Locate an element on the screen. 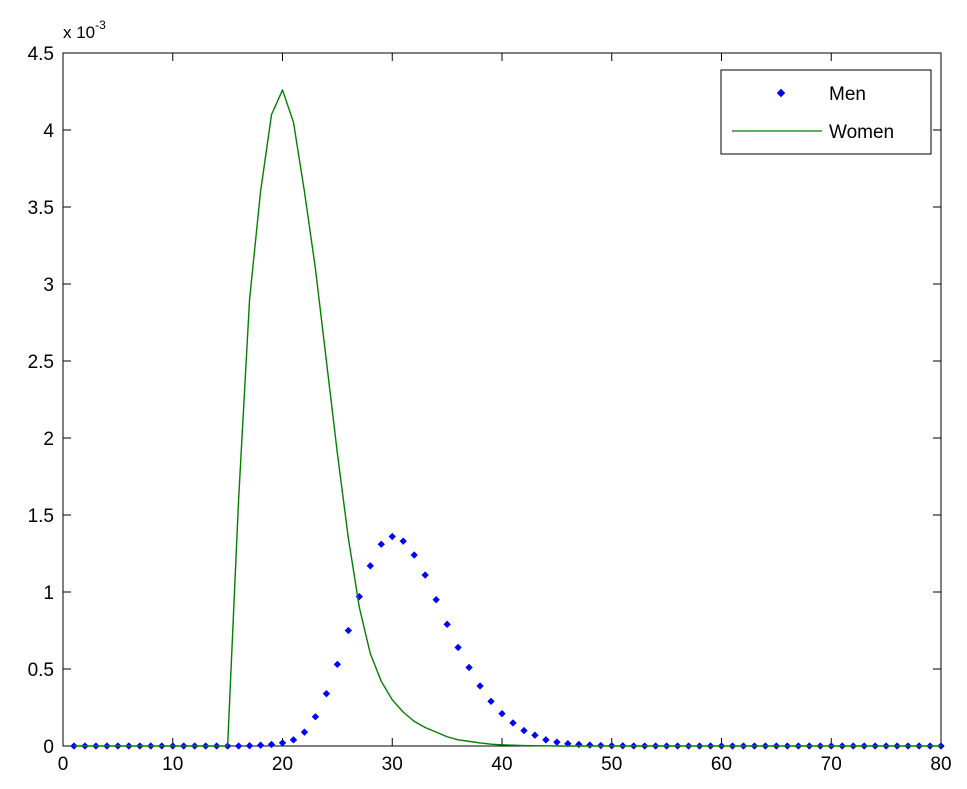 This screenshot has height=789, width=967. legend-box is located at coordinates (826, 112).